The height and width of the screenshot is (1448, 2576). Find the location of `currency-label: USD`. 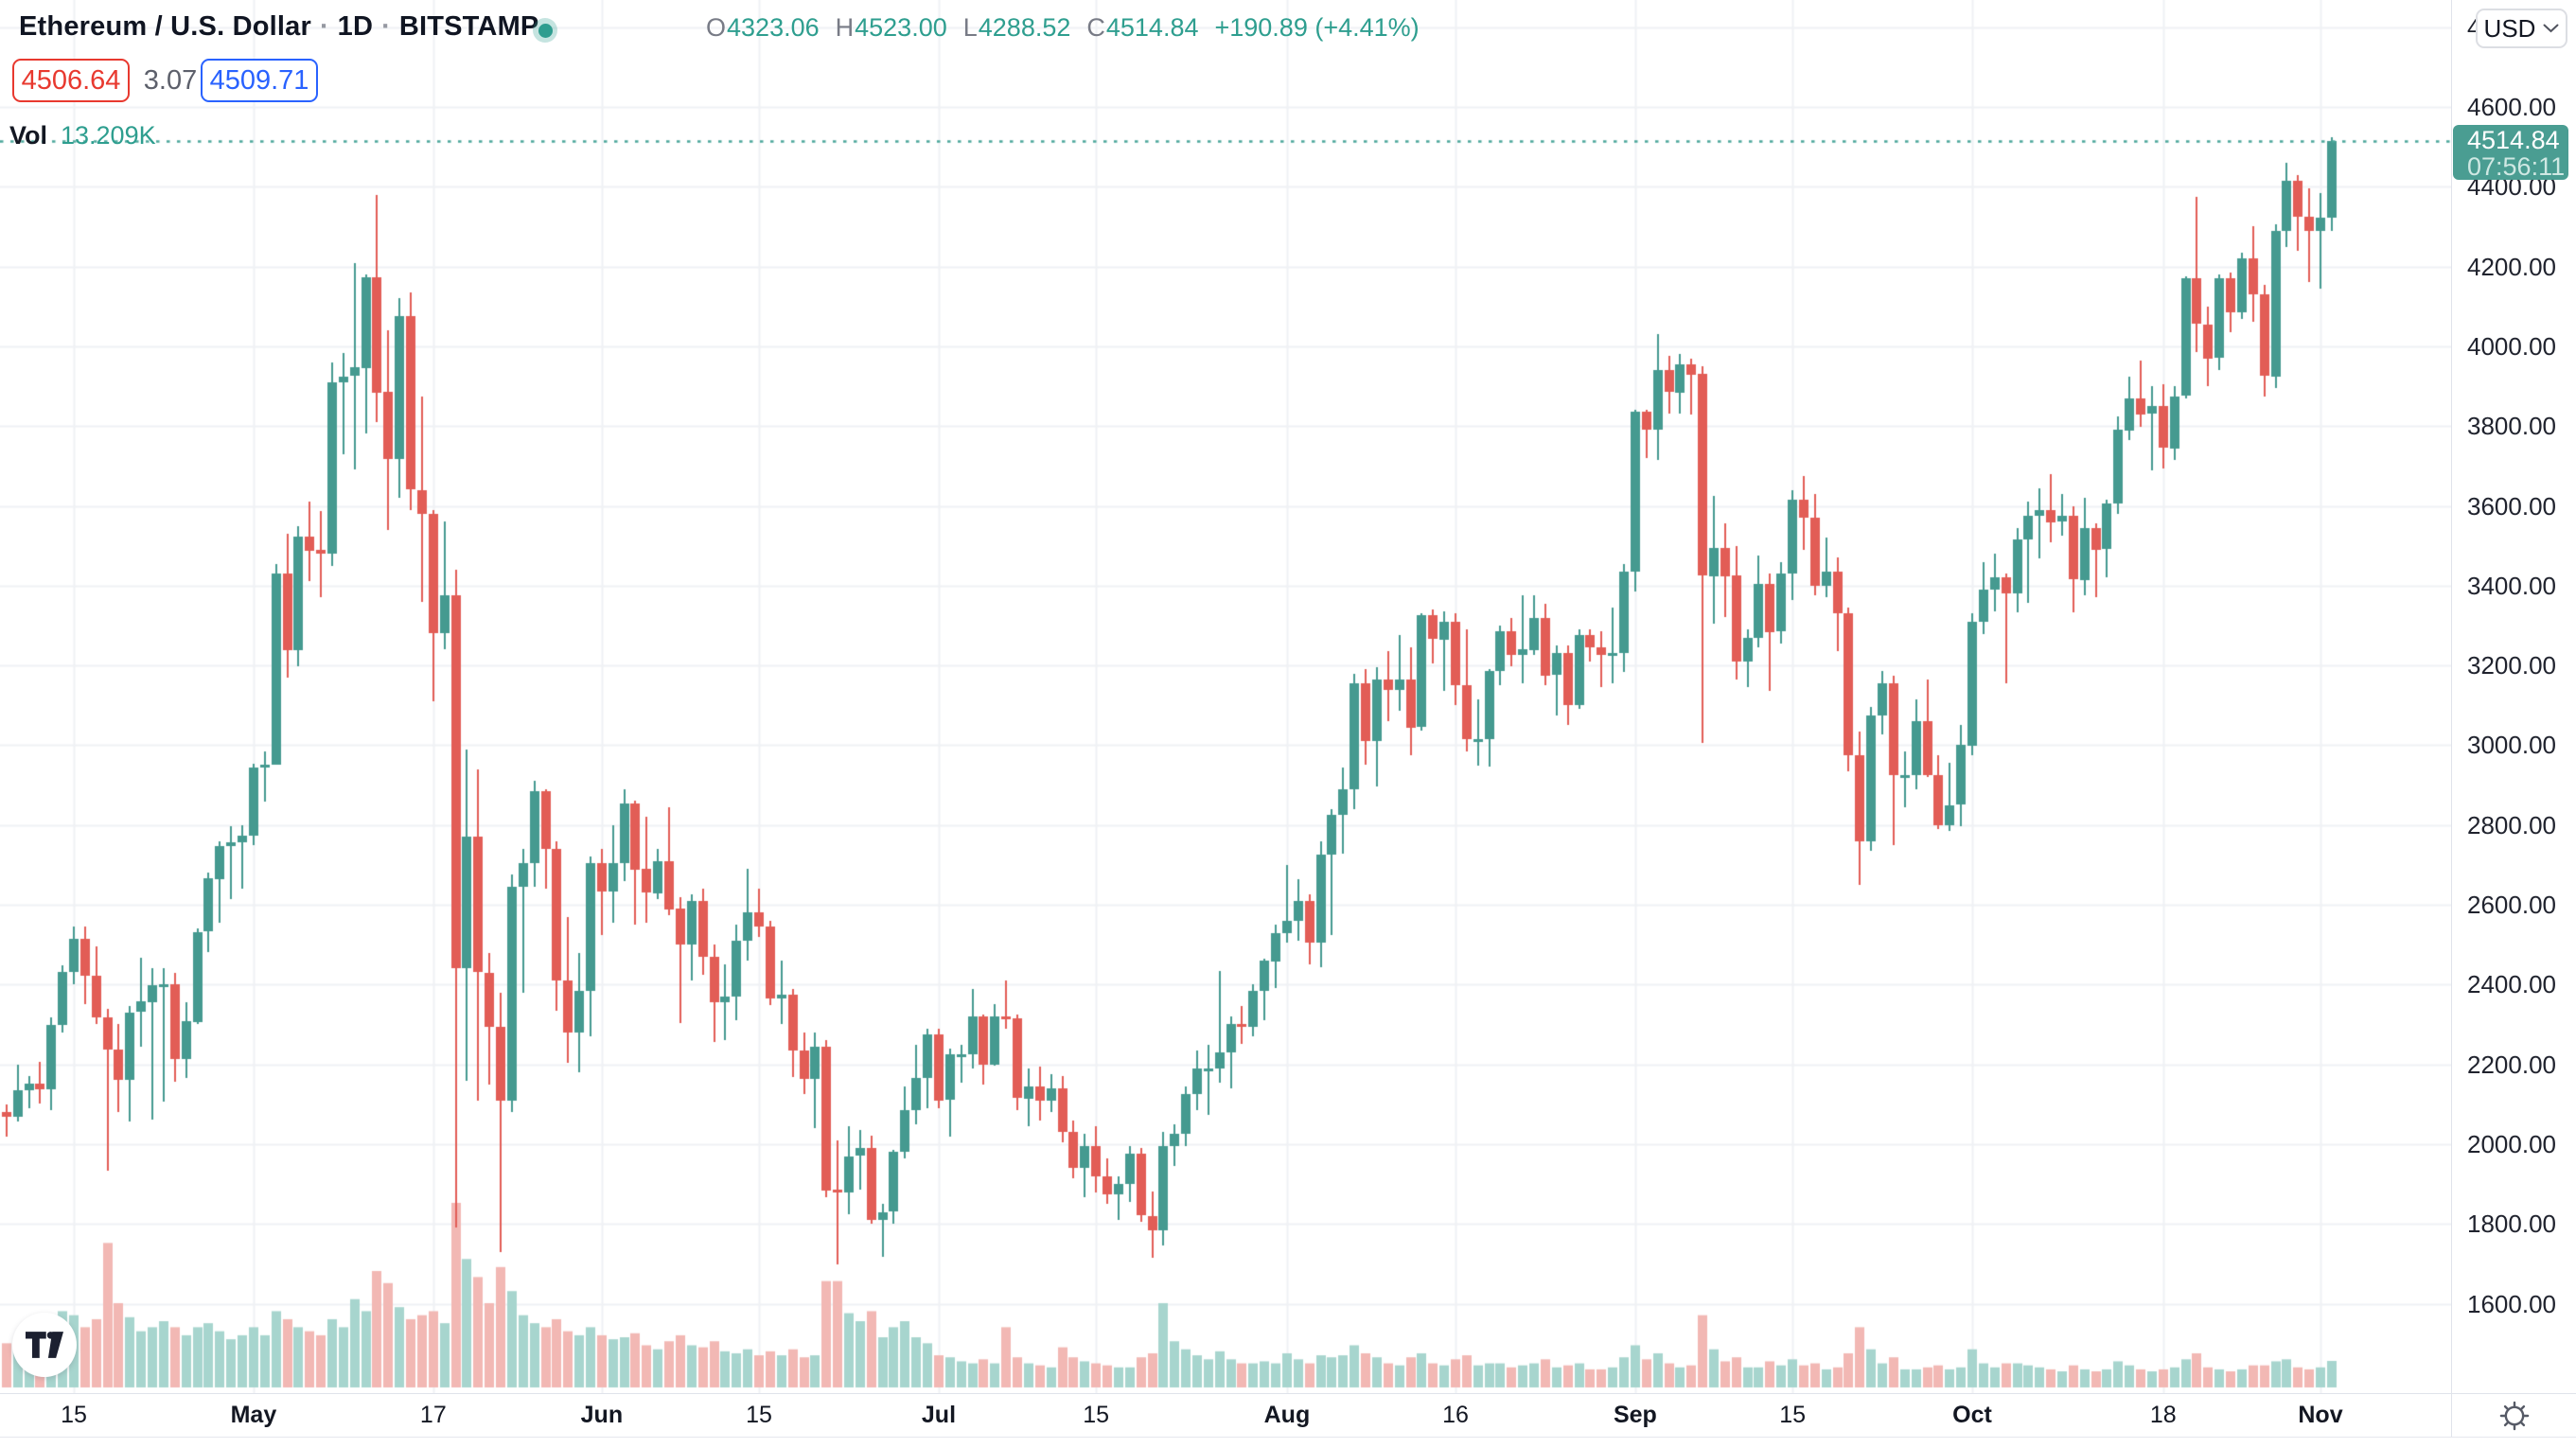

currency-label: USD is located at coordinates (2509, 28).